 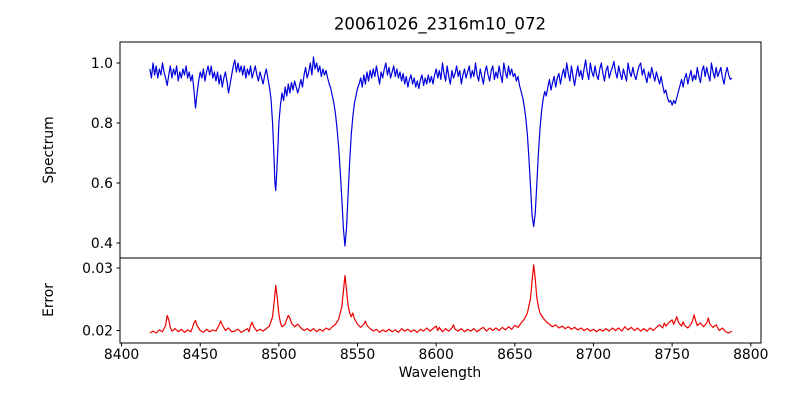 What do you see at coordinates (200, 355) in the screenshot?
I see `x-tick-label: 8450` at bounding box center [200, 355].